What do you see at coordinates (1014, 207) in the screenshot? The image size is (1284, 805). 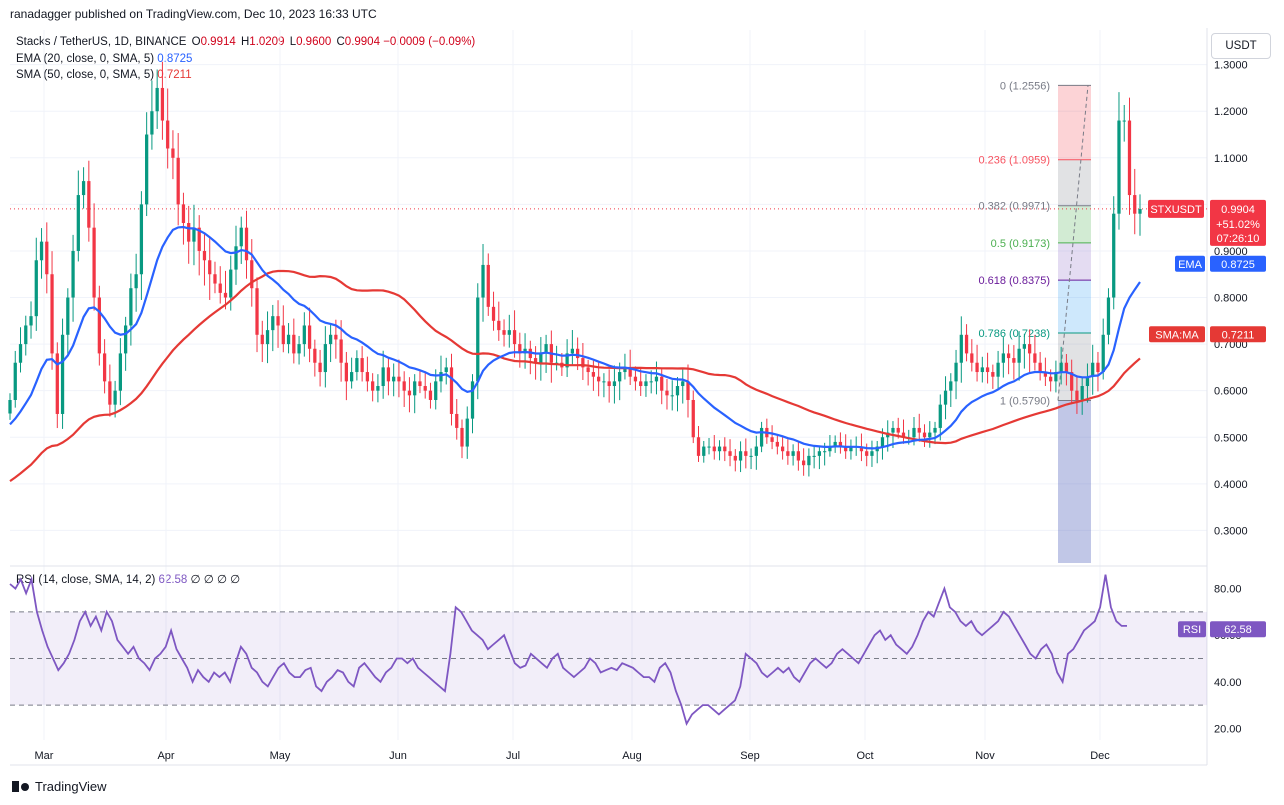 I see `fib-level-label: 0.382 (0.9971)` at bounding box center [1014, 207].